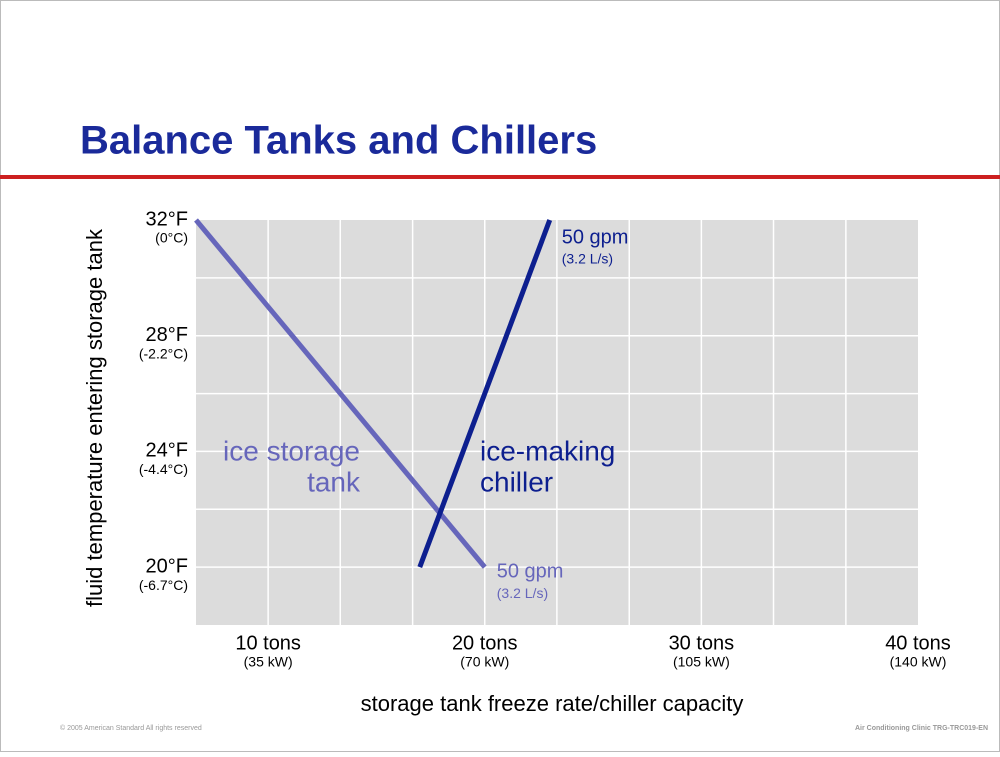 This screenshot has width=1000, height=757. Describe the element at coordinates (918, 643) in the screenshot. I see `x-tick-label: 40 tons` at that location.